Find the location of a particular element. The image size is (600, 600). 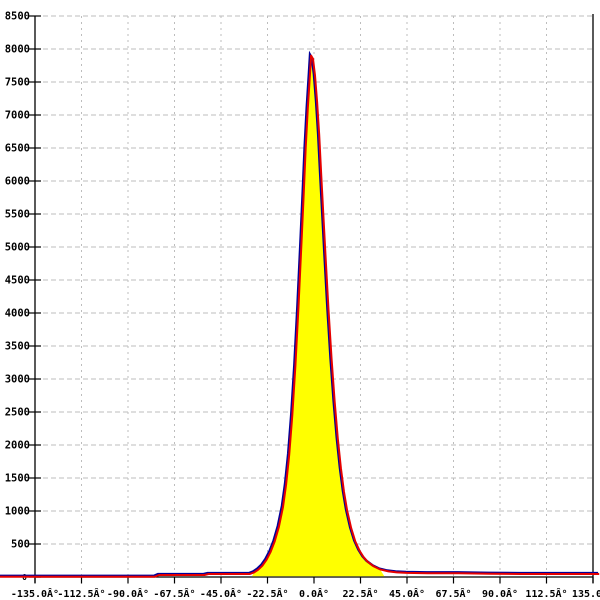

y-tick-label: 500 is located at coordinates (20, 545).